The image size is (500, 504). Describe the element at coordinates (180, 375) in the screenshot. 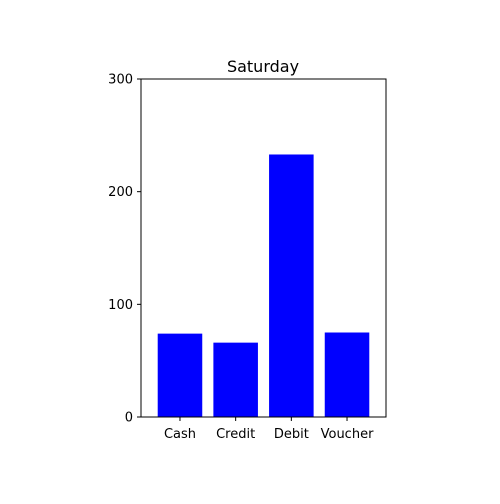

I see `bar-cash` at that location.